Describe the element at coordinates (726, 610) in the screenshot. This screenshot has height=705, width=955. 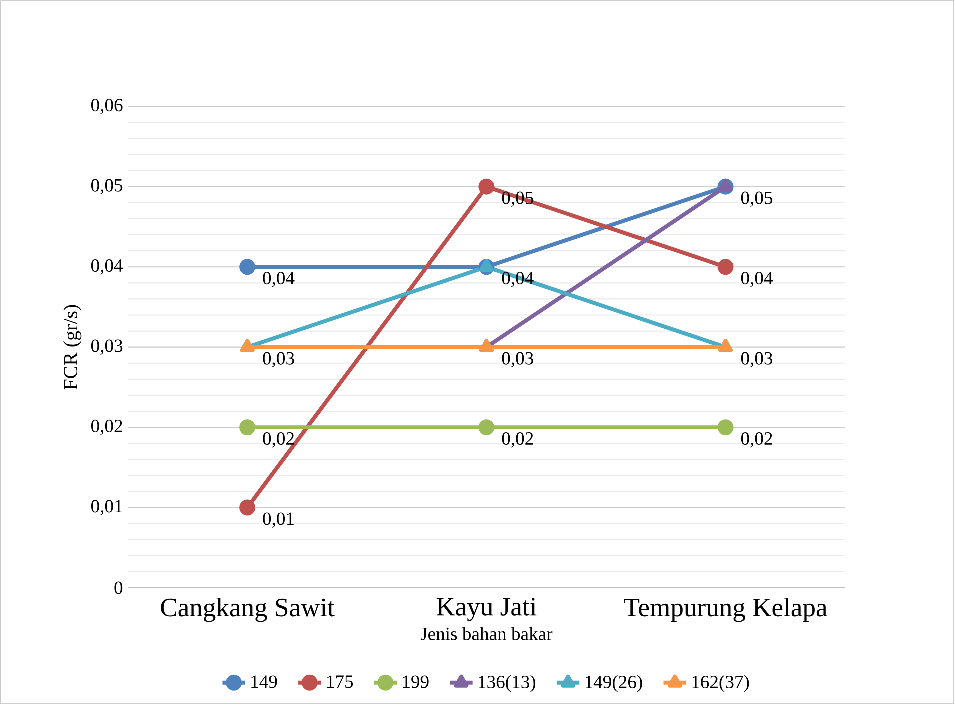
I see `x-tick-label: Tempurung Kelapa` at that location.